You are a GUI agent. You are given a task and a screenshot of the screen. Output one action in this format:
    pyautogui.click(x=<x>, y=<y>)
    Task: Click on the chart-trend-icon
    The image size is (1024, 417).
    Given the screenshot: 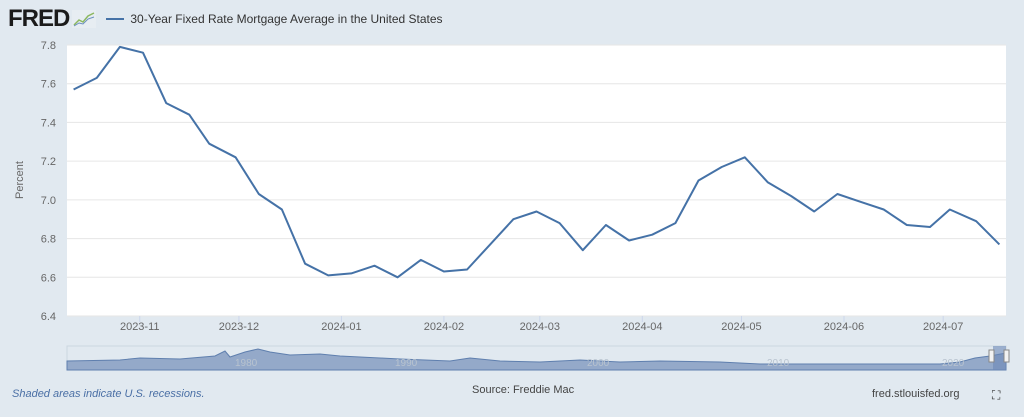 What is the action you would take?
    pyautogui.click(x=84, y=19)
    